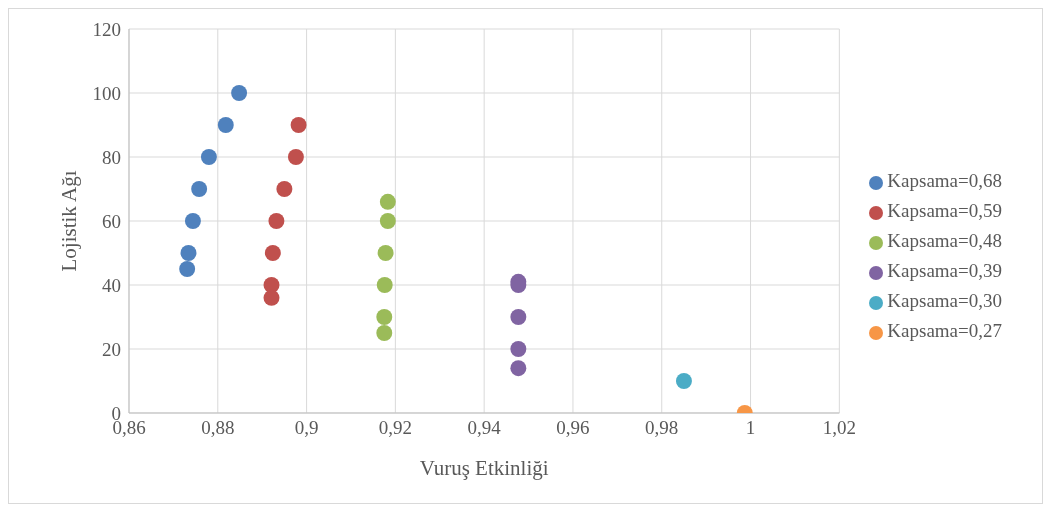  I want to click on x-tick-label: 1,02, so click(839, 428).